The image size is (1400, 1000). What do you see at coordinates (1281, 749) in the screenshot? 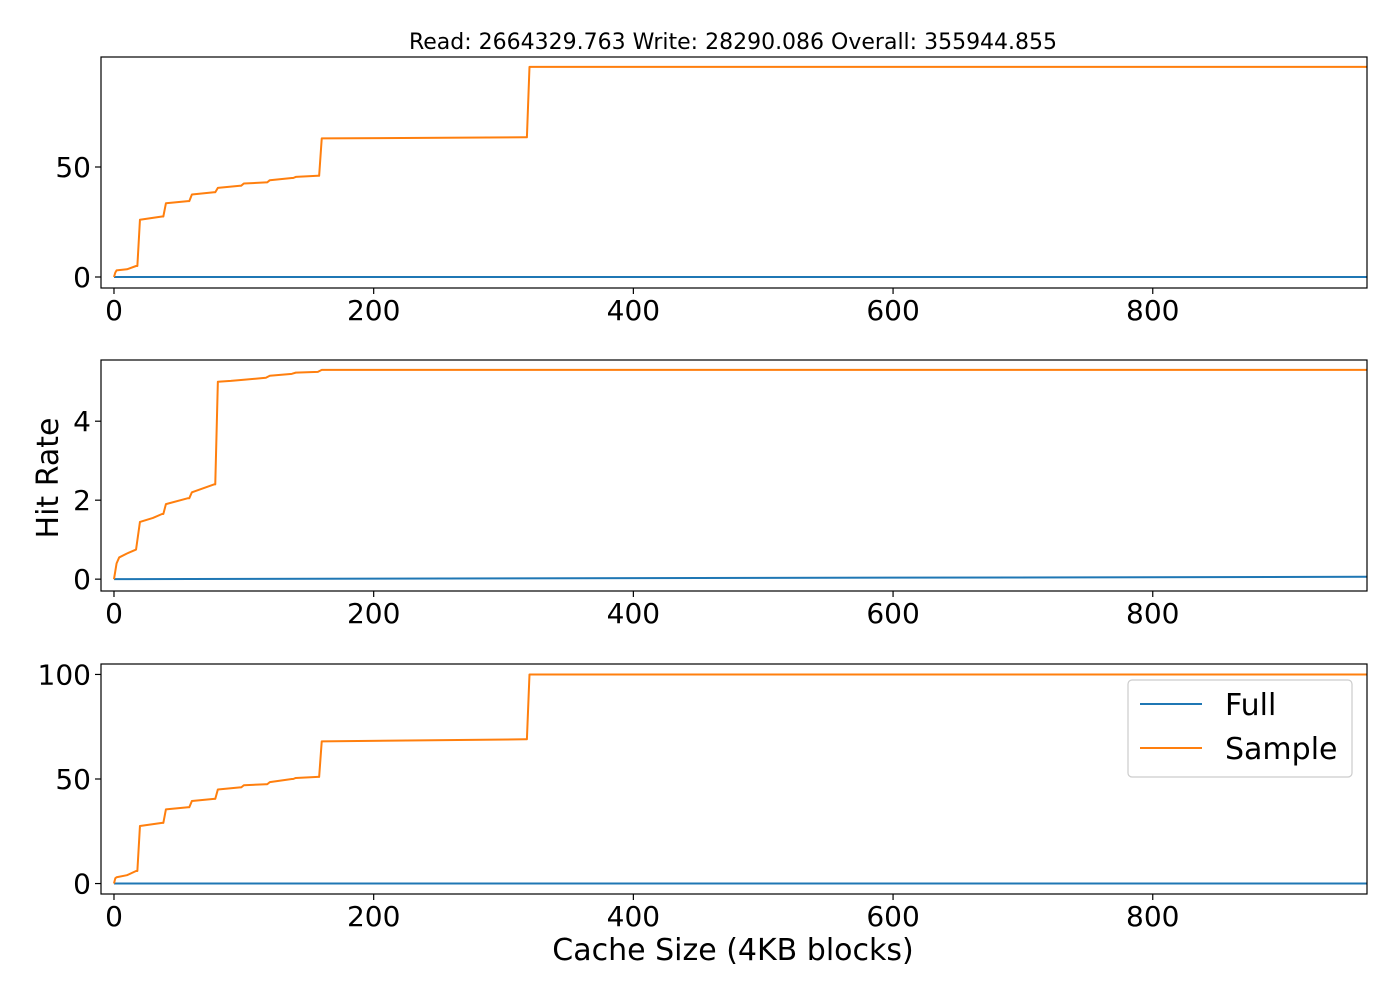
I see `legend-label-sample: Sample` at bounding box center [1281, 749].